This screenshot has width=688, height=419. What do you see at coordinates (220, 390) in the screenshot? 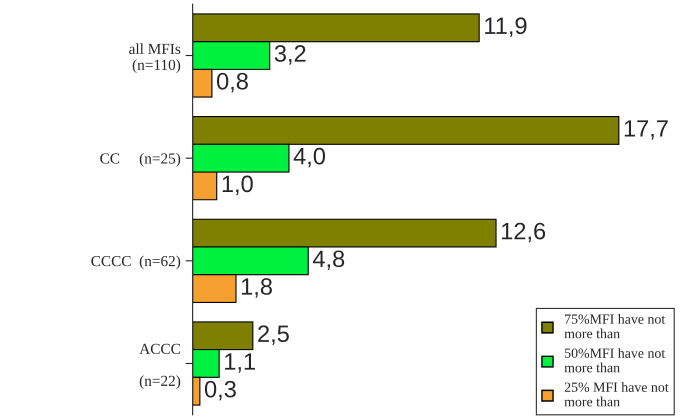
I see `data-label: 0,3` at bounding box center [220, 390].